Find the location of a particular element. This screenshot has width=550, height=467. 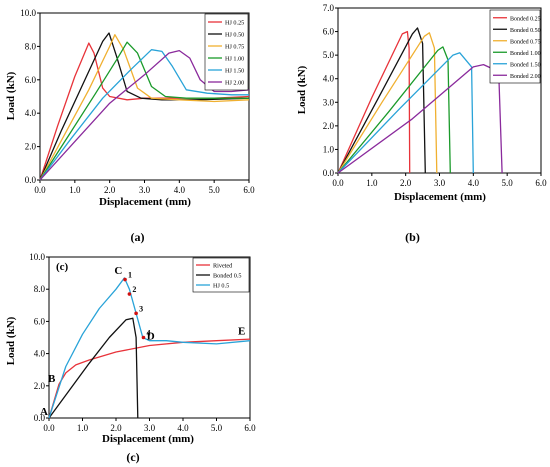

chart-b-xtick-label: 1.0 is located at coordinates (372, 183).